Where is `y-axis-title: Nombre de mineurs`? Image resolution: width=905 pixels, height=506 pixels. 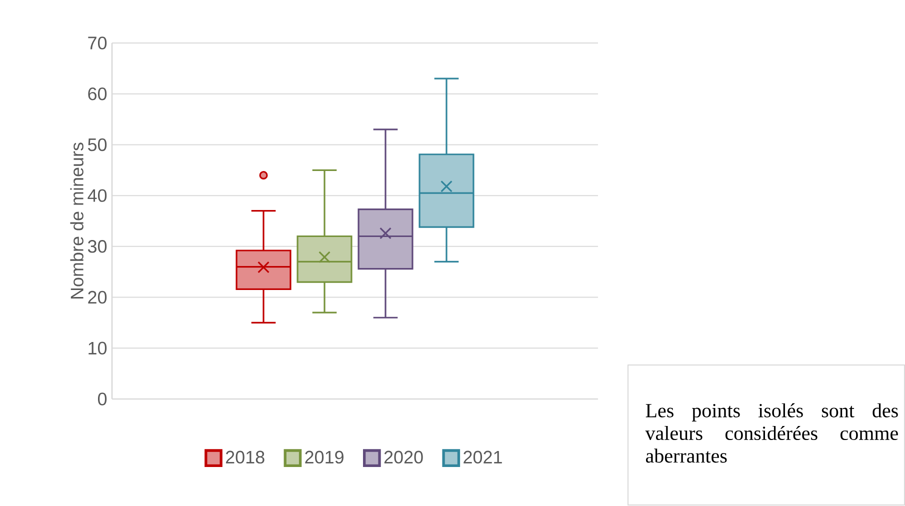
y-axis-title: Nombre de mineurs is located at coordinates (77, 220).